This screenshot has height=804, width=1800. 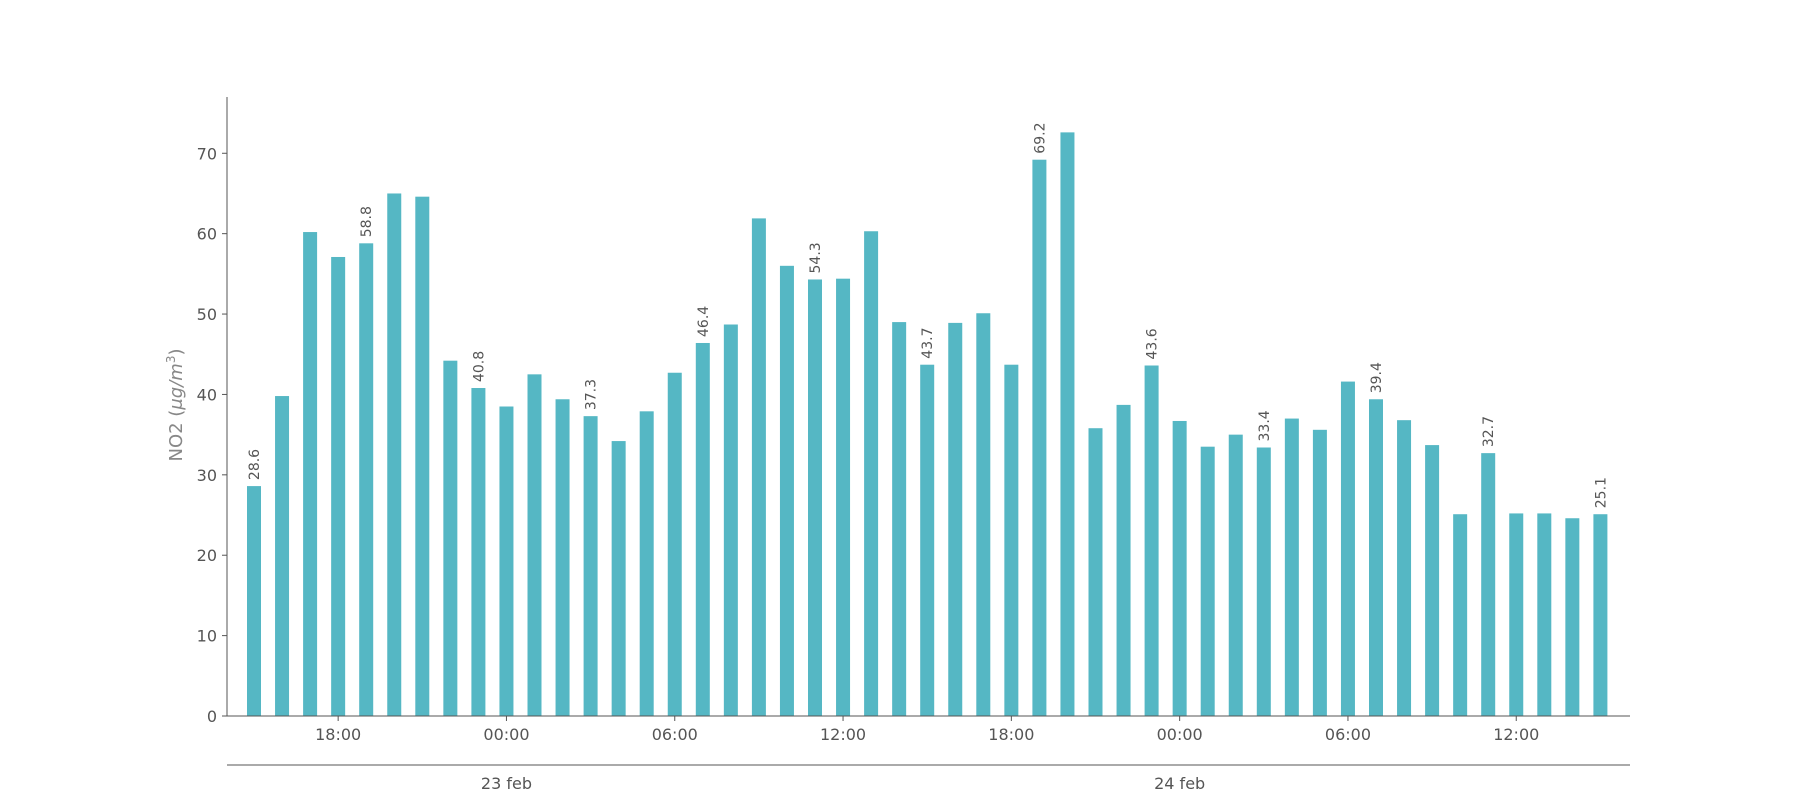 What do you see at coordinates (592, 394) in the screenshot?
I see `value-label-12: 37.3` at bounding box center [592, 394].